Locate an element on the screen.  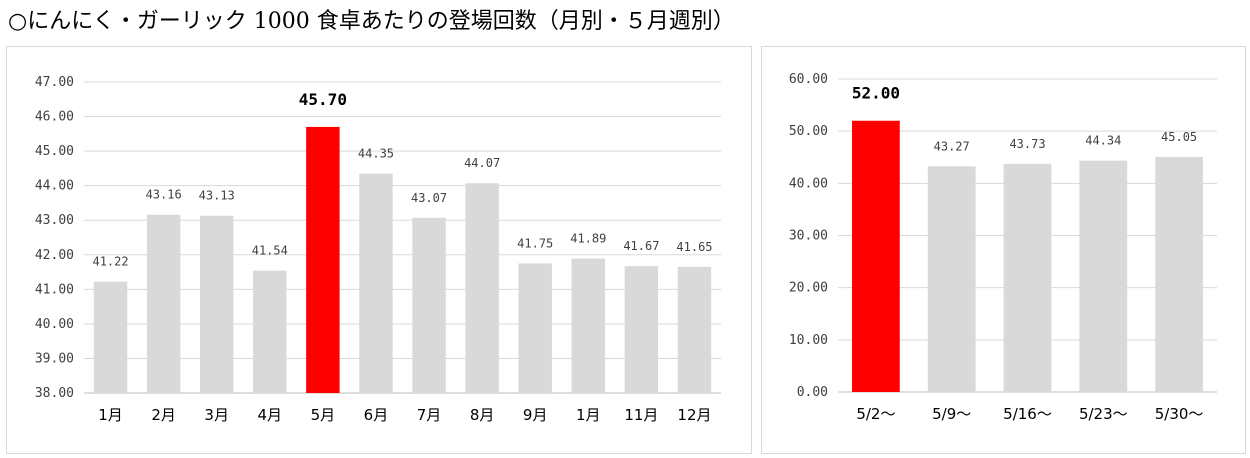
data-label: 41.67 is located at coordinates (641, 246).